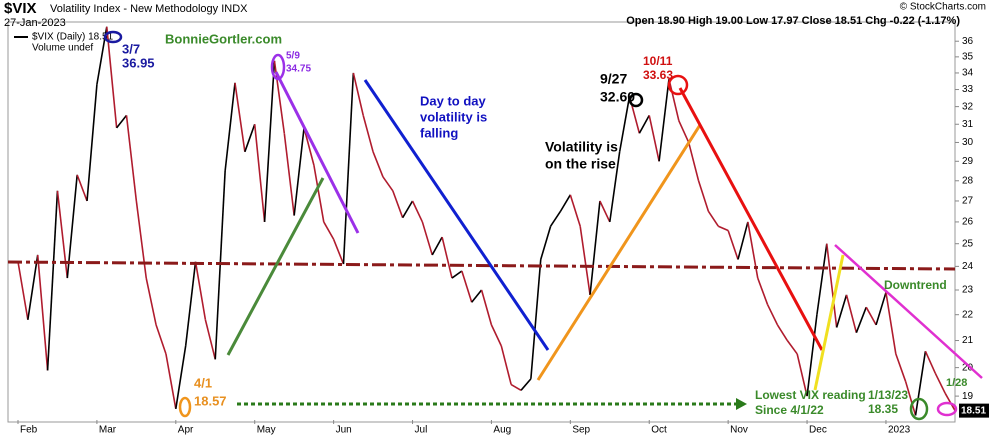  I want to click on y-tick-label: 36, so click(968, 41).